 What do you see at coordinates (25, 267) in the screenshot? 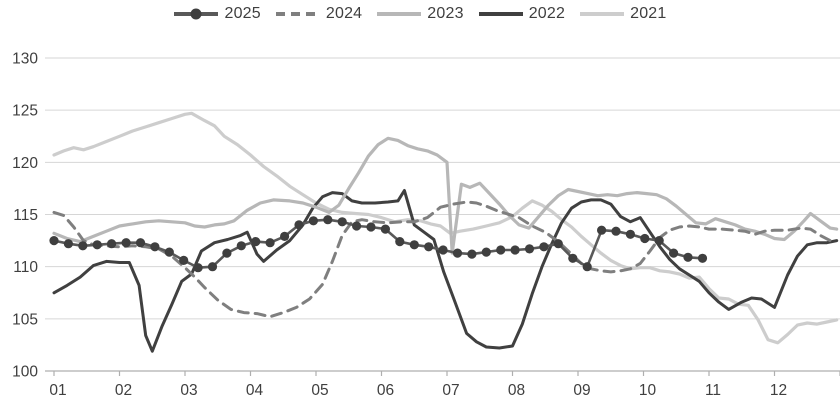
I see `y-tick-label: 110` at bounding box center [25, 267].